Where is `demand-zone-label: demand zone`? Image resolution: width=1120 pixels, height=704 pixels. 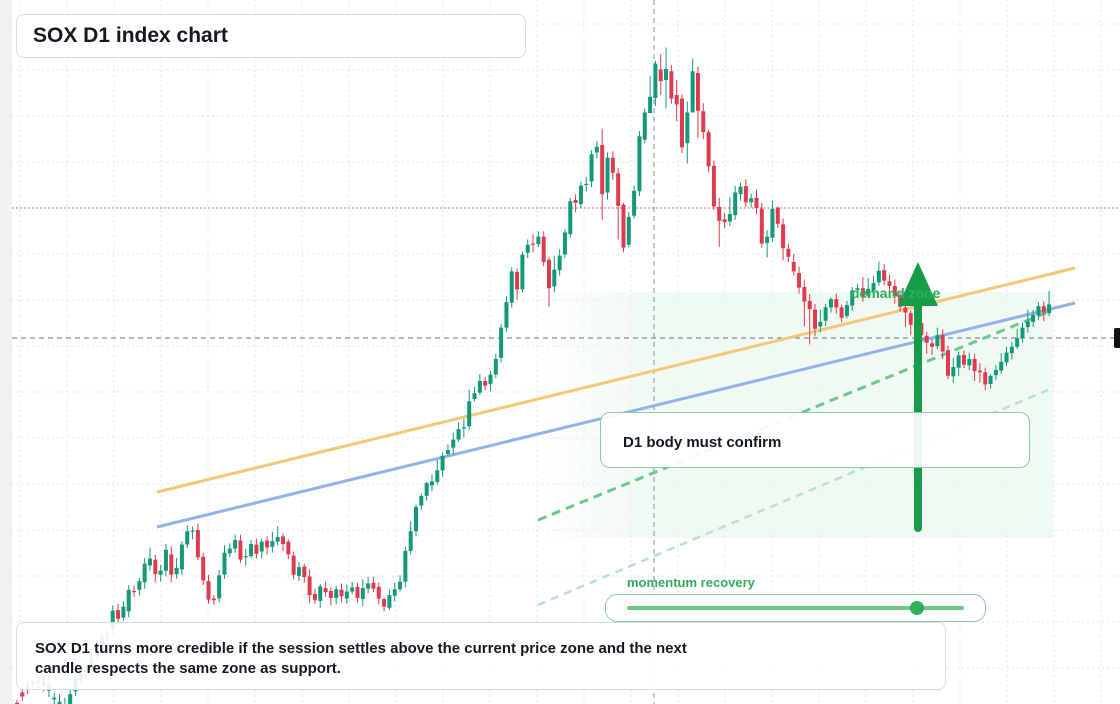 demand-zone-label: demand zone is located at coordinates (896, 293).